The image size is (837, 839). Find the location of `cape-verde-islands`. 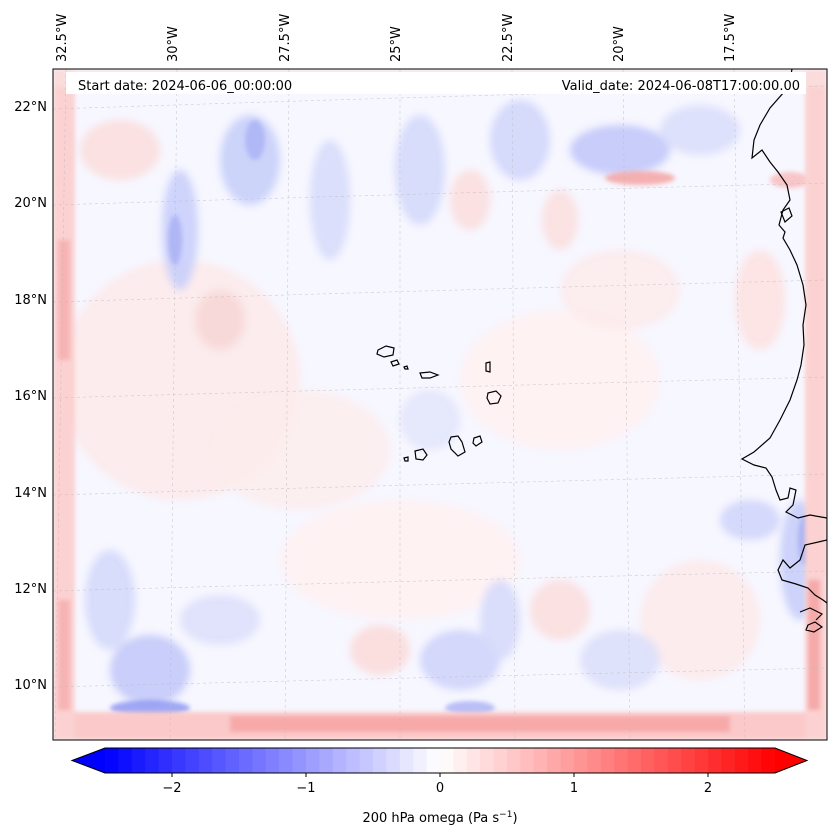

cape-verde-islands is located at coordinates (439, 403).